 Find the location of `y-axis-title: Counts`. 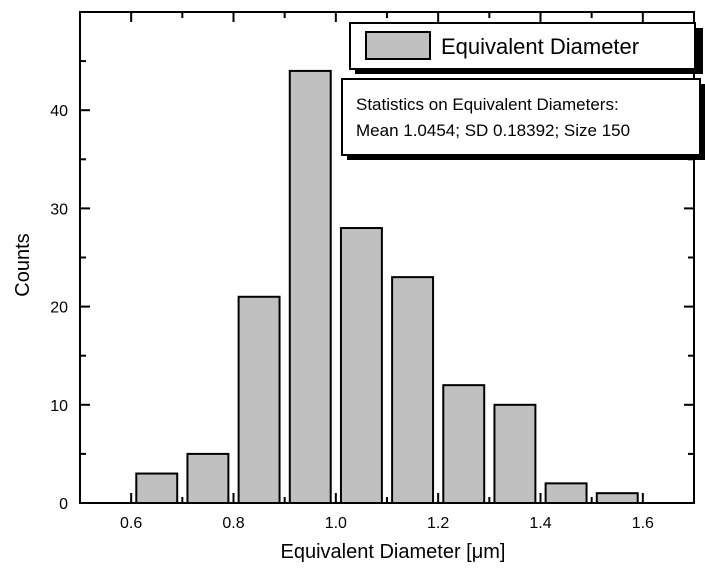

y-axis-title: Counts is located at coordinates (23, 264).